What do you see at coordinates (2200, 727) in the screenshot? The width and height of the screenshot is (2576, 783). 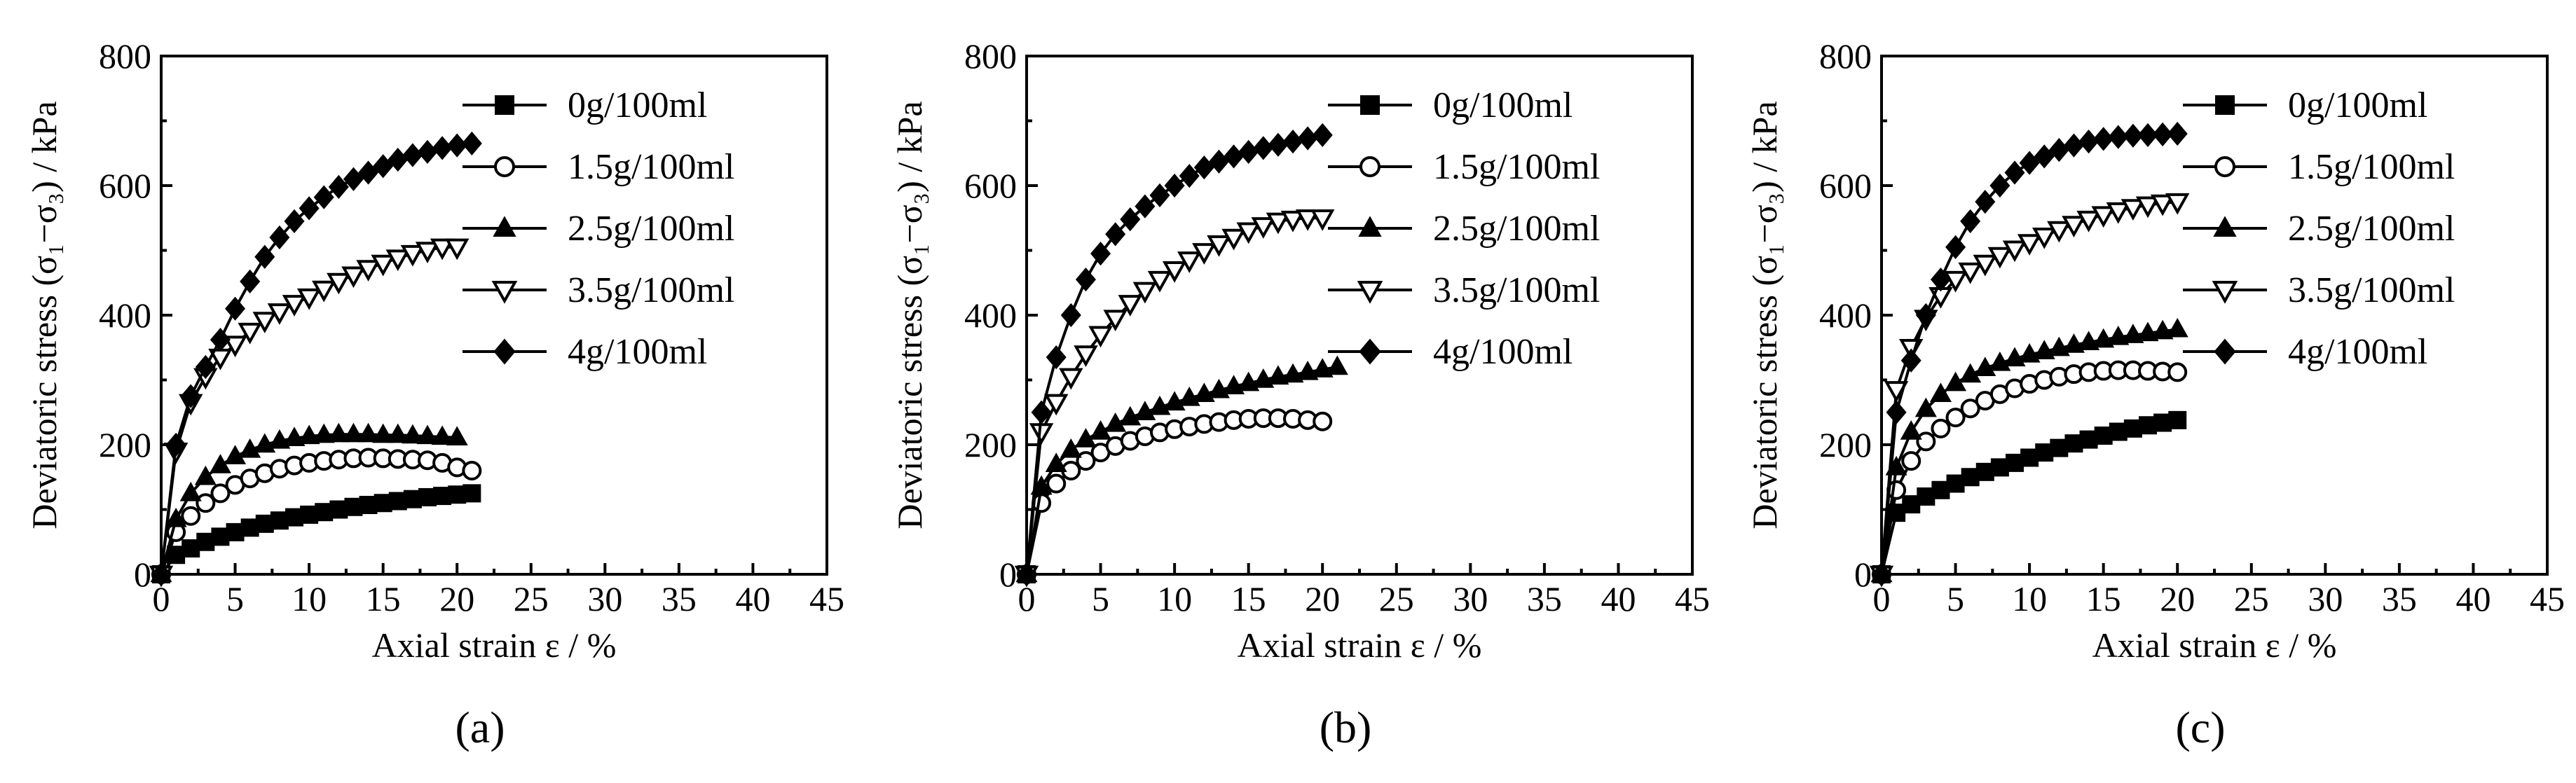 I see `panel-label: (c)` at bounding box center [2200, 727].